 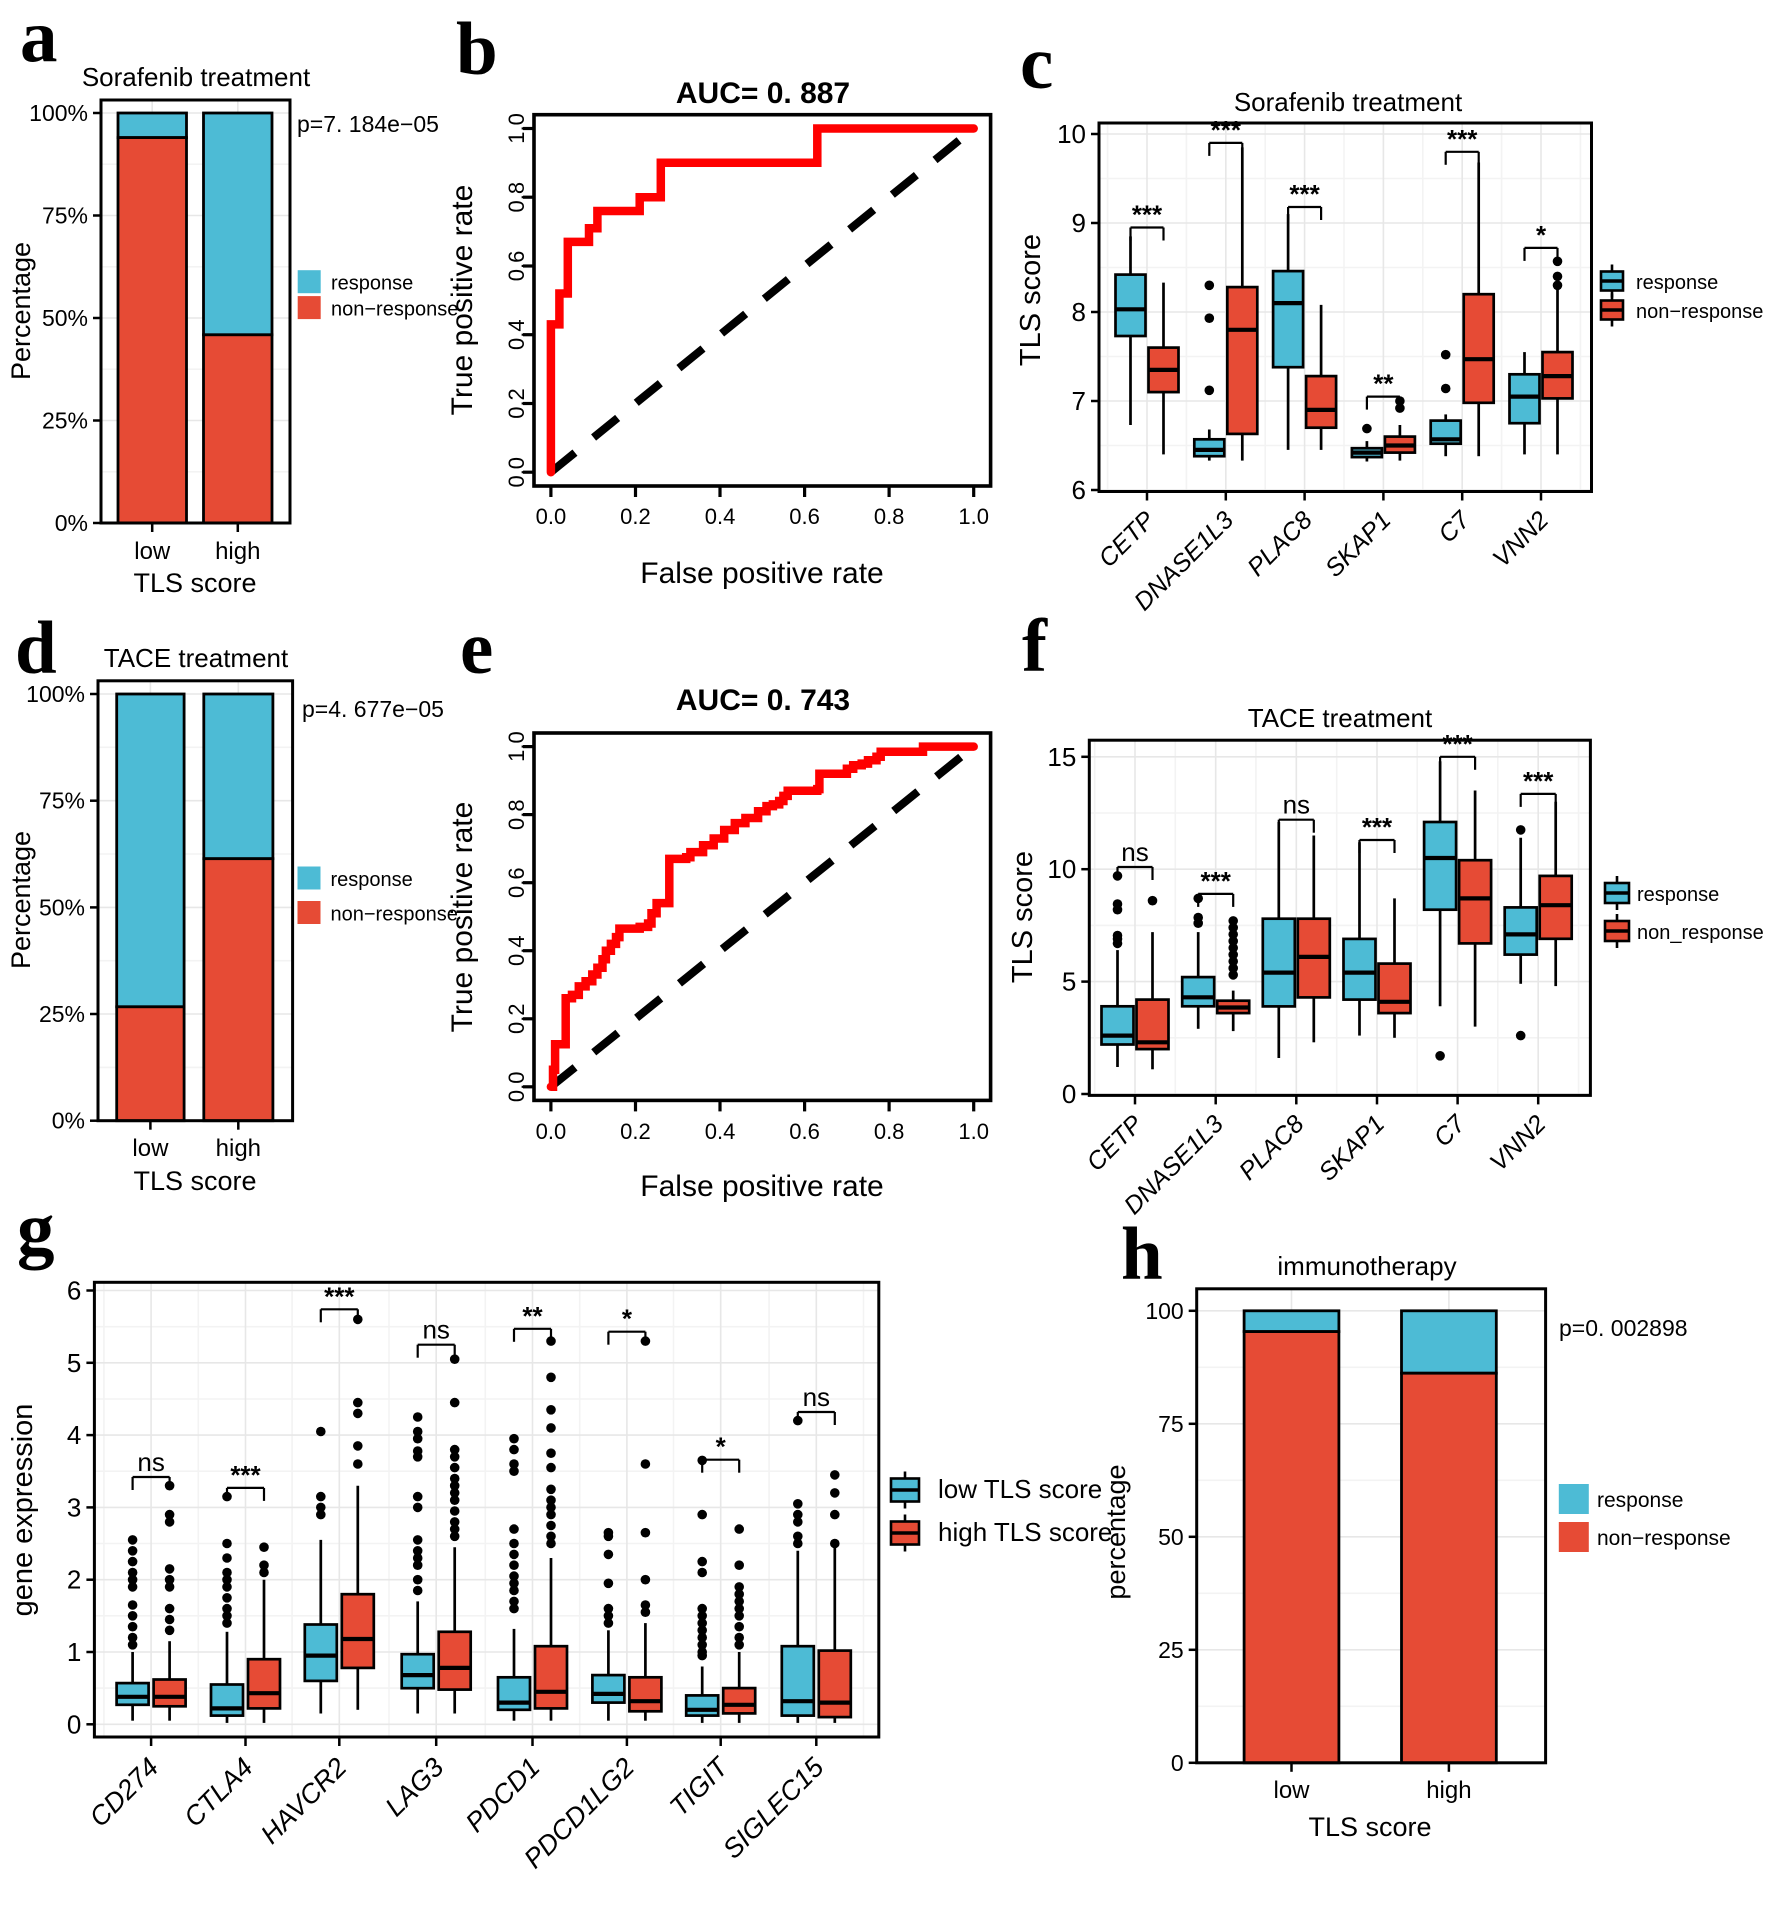 I want to click on svg-text: percentage, so click(x=1116, y=1531).